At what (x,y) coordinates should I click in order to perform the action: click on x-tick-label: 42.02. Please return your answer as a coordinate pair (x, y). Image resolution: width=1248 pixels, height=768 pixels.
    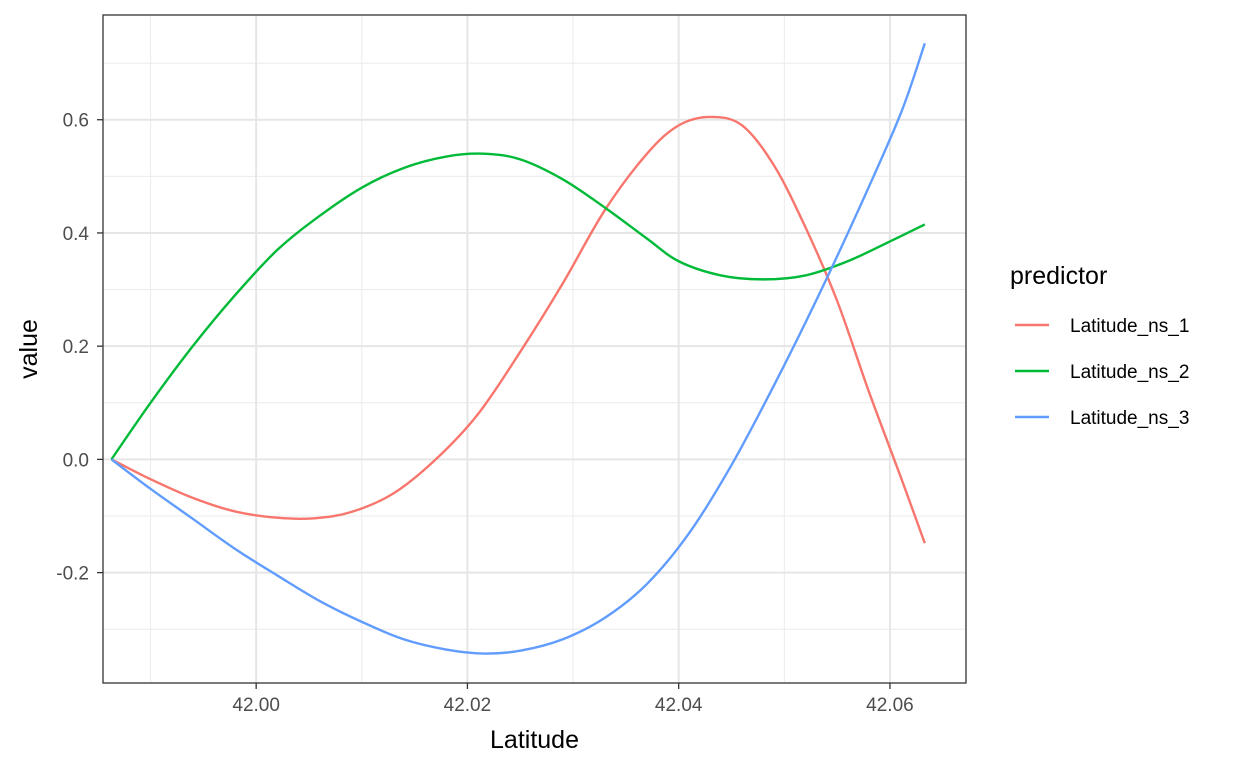
    Looking at the image, I should click on (468, 705).